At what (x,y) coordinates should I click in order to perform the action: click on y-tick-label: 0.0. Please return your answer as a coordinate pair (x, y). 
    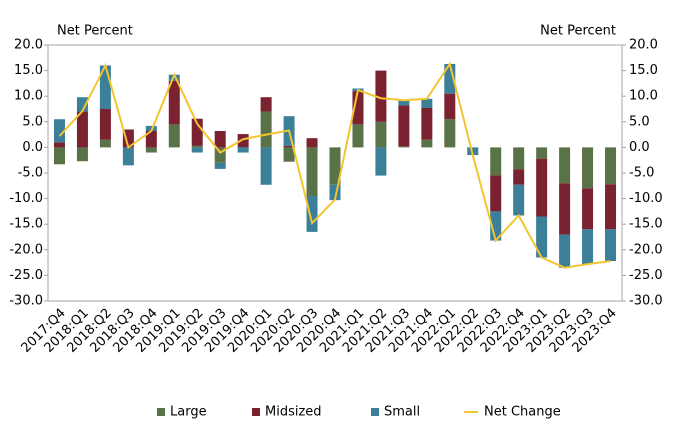
    Looking at the image, I should click on (32, 147).